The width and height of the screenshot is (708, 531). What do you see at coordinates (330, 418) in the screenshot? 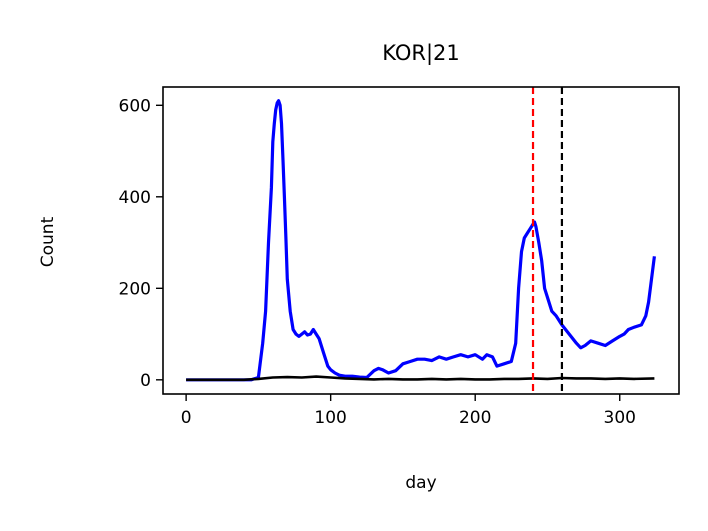
I see `x-tick-label: 100` at bounding box center [330, 418].